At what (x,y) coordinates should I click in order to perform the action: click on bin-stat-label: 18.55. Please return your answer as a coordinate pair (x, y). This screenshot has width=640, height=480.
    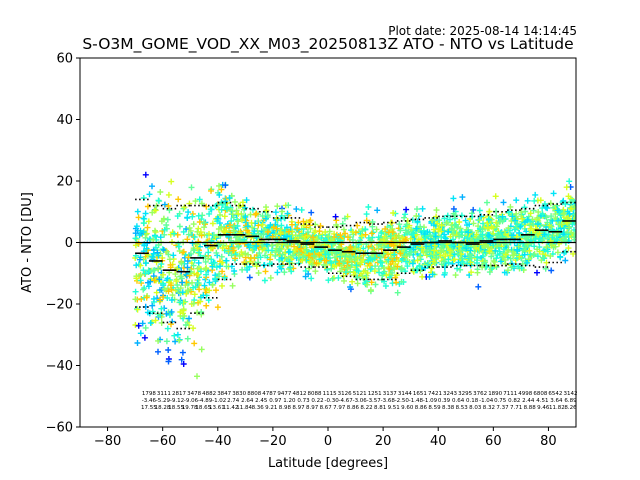
    Looking at the image, I should click on (176, 408).